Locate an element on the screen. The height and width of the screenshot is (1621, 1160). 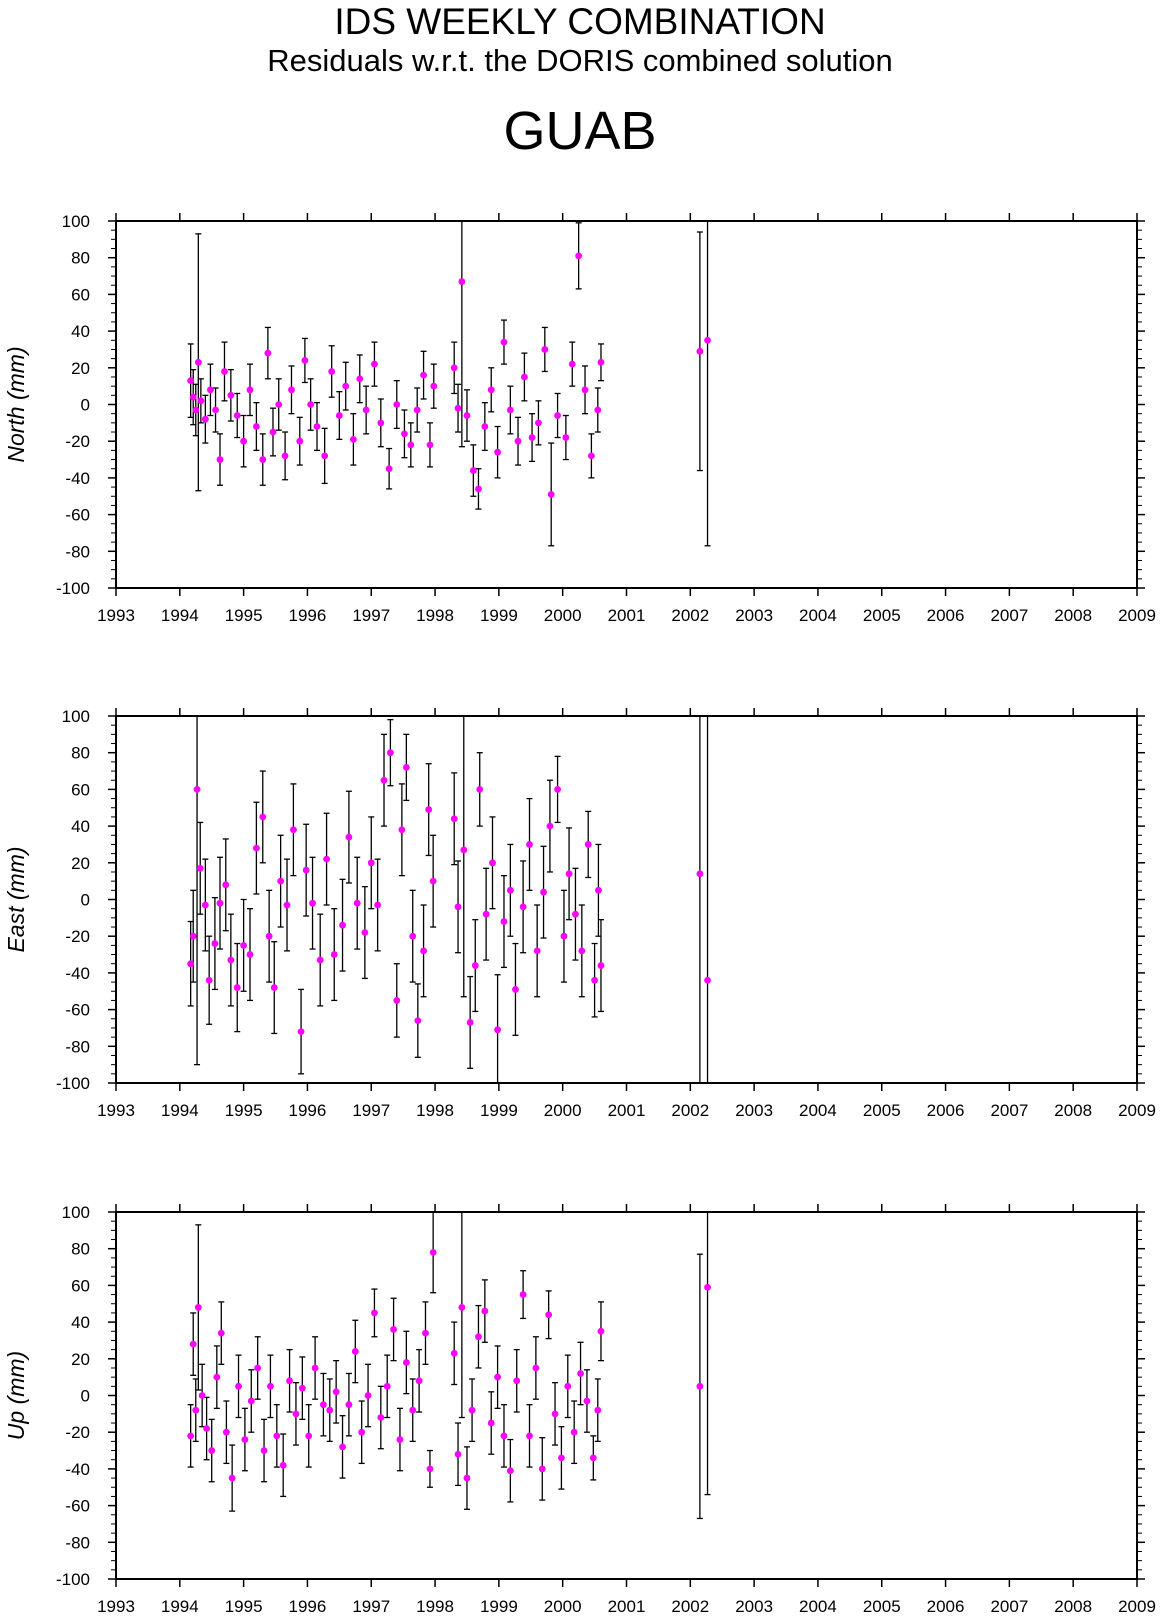
y-axis-label: Up (mm) is located at coordinates (16, 1395).